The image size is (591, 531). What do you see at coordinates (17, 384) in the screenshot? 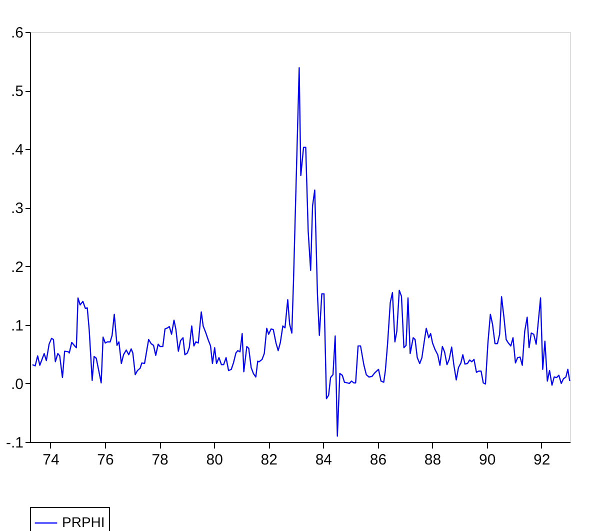
I see `y-tick-label: .0` at bounding box center [17, 384].